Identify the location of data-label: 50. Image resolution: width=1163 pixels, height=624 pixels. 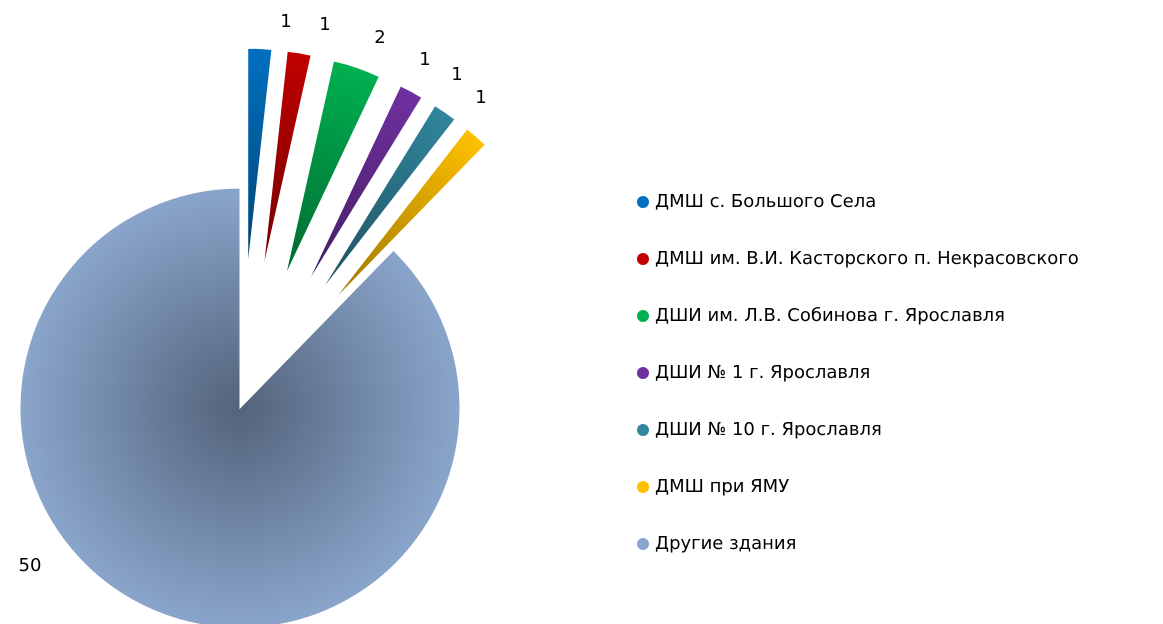
(30, 565).